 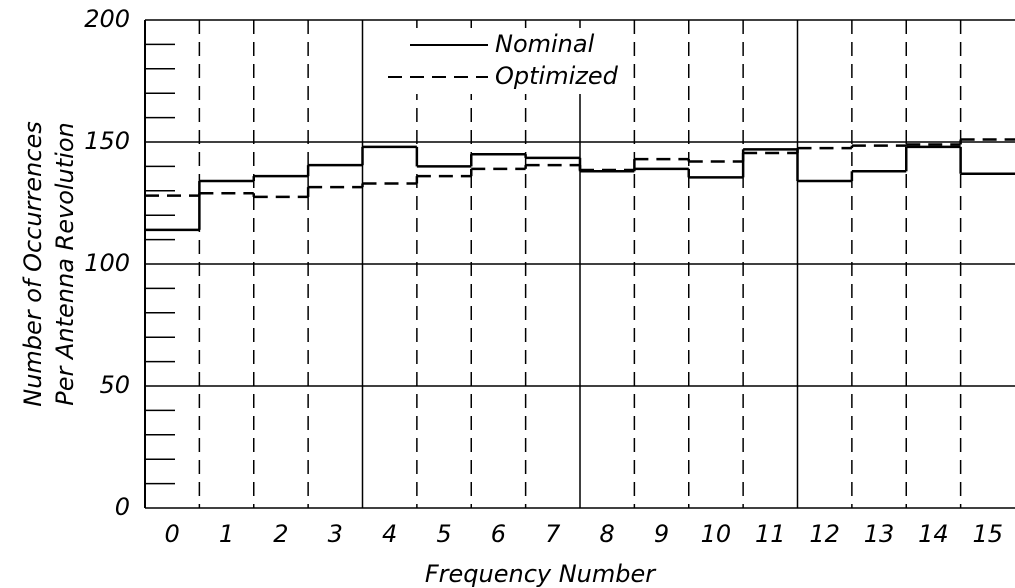 I want to click on y-tick-label: 0, so click(x=122, y=507).